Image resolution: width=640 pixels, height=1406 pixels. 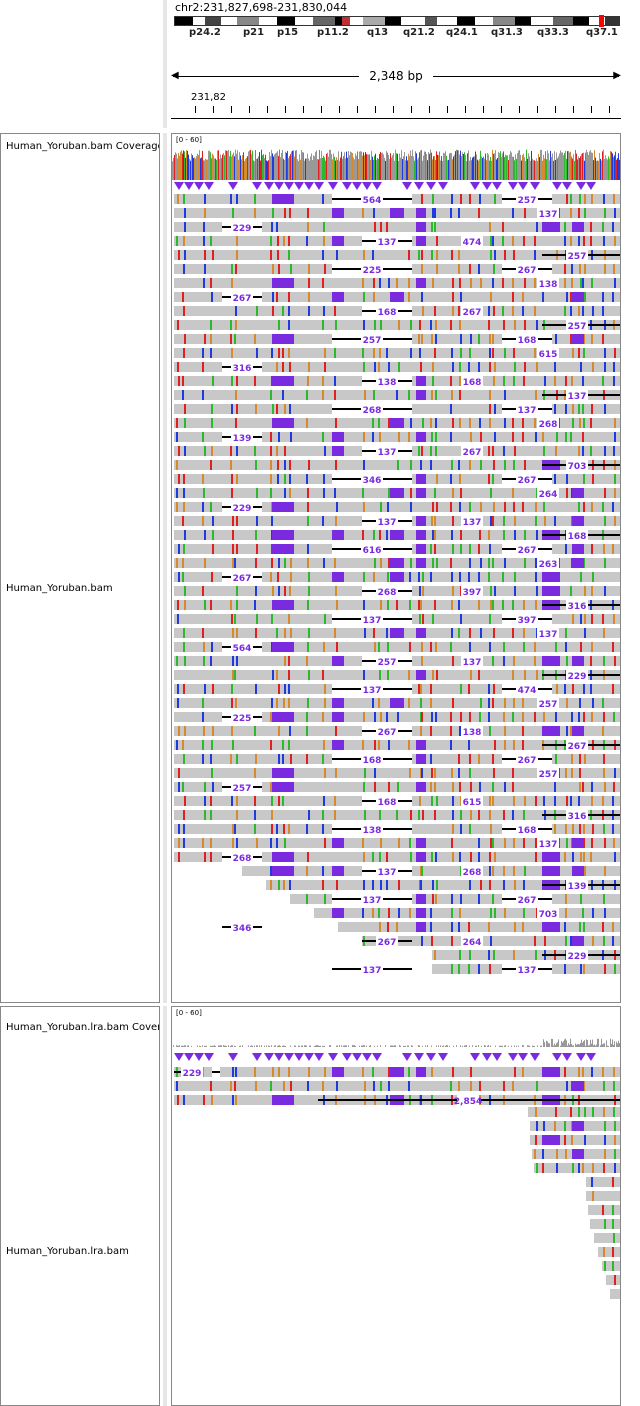 I want to click on band-label: q21.2, so click(x=419, y=32).